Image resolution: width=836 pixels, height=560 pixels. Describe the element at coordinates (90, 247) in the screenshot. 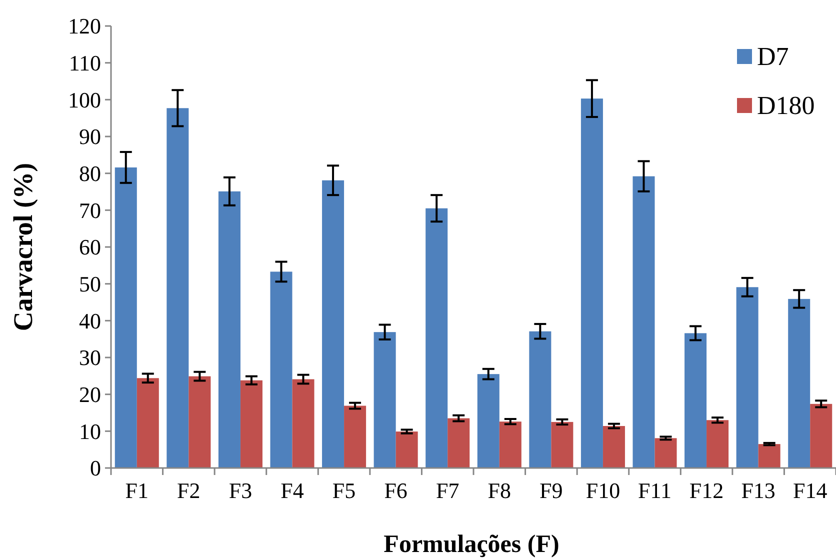

I see `y-tick-label: 60` at that location.